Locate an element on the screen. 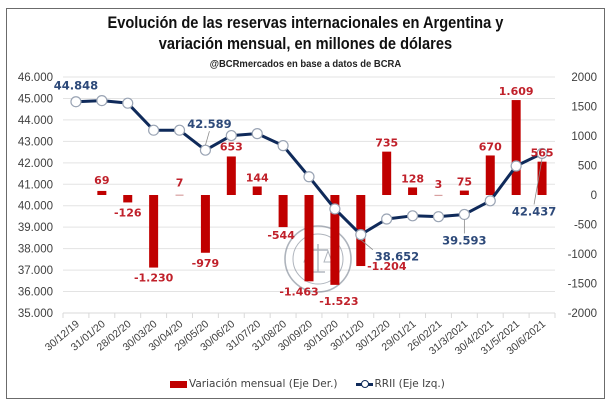 This screenshot has width=611, height=407. left-tick-label: 46.000 is located at coordinates (35, 78).